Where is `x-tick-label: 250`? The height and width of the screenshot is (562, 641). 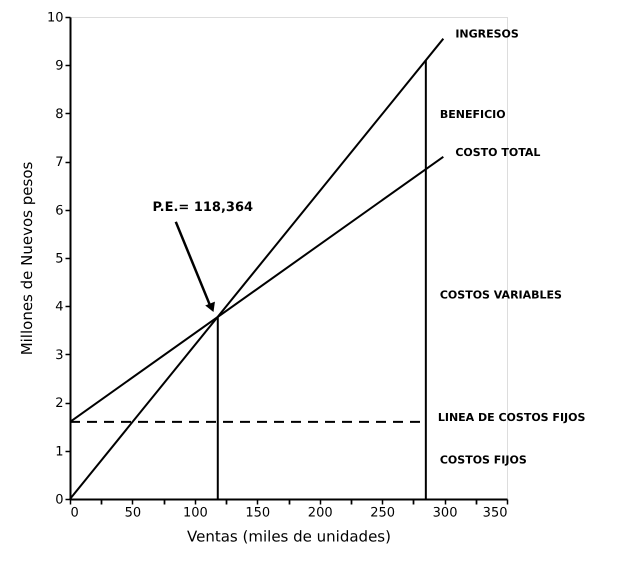 x-tick-label: 250 is located at coordinates (383, 513).